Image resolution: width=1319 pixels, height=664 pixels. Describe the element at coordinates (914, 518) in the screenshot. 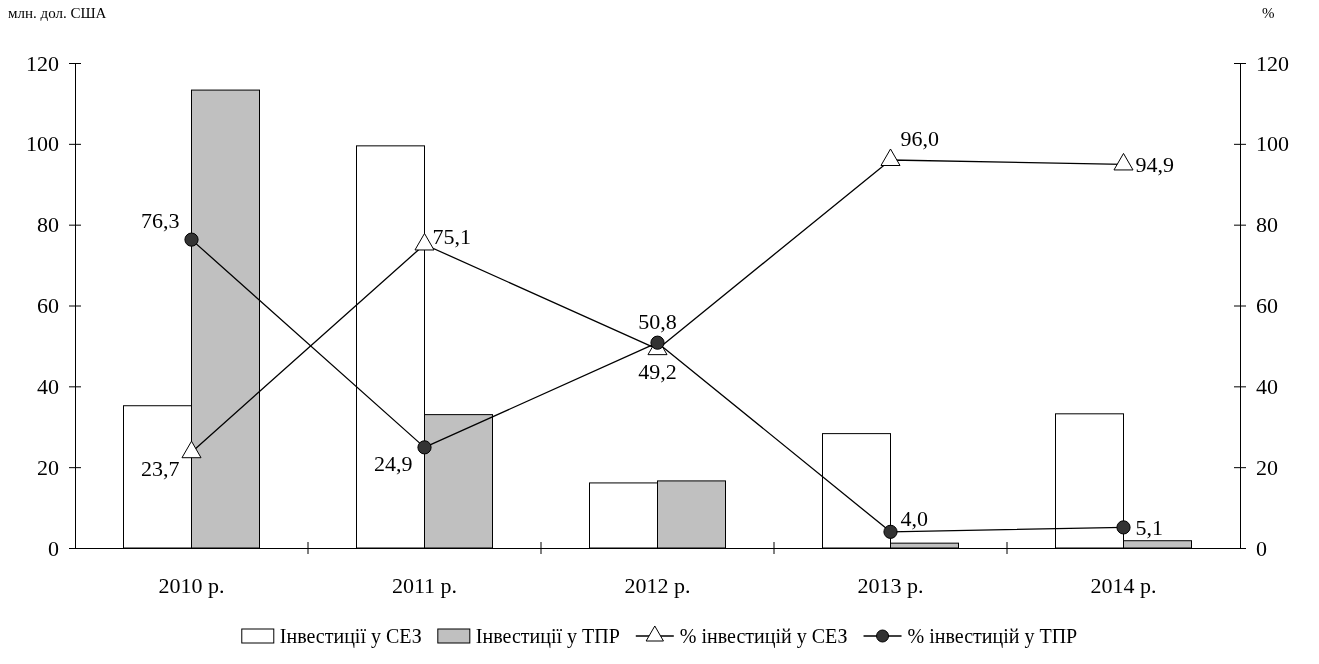

I see `data-label: 4,0` at that location.